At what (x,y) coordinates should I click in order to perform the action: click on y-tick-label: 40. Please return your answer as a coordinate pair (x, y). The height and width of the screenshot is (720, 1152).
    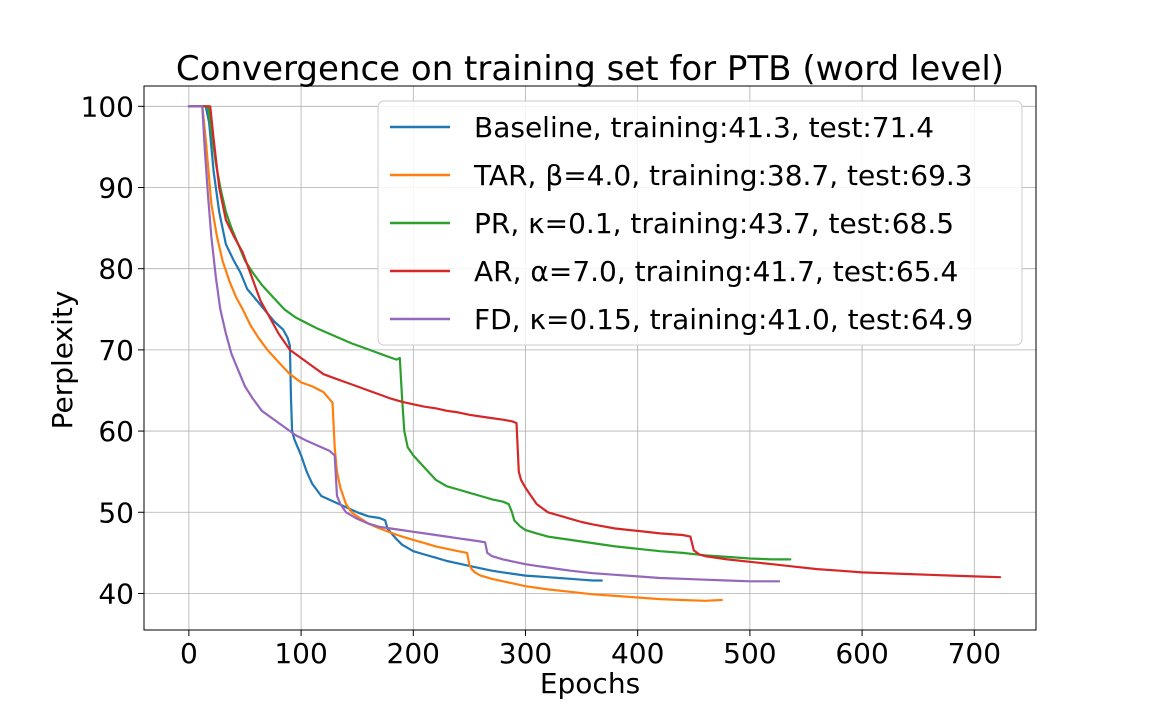
    Looking at the image, I should click on (116, 593).